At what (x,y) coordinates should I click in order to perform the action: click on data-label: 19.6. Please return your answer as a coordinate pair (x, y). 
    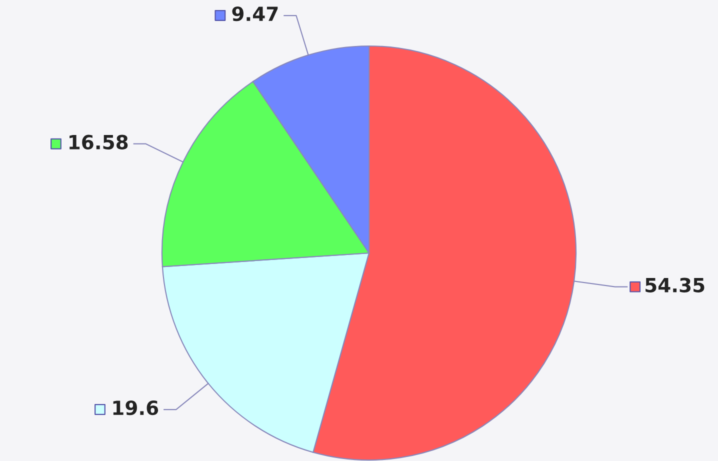
    Looking at the image, I should click on (135, 408).